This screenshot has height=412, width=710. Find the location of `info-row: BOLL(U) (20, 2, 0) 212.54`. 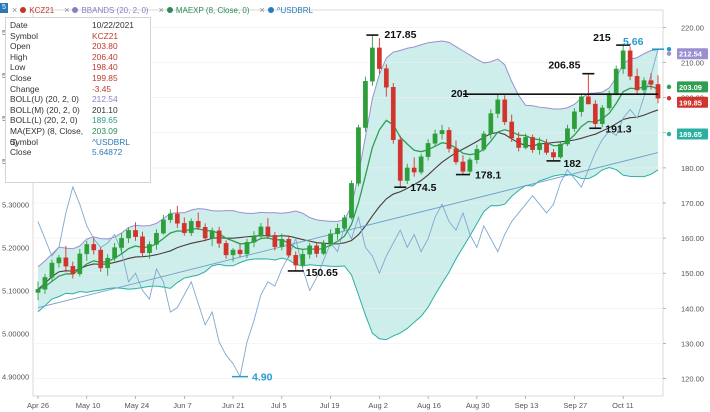

info-row: BOLL(U) (20, 2, 0) 212.54 is located at coordinates (78, 99).